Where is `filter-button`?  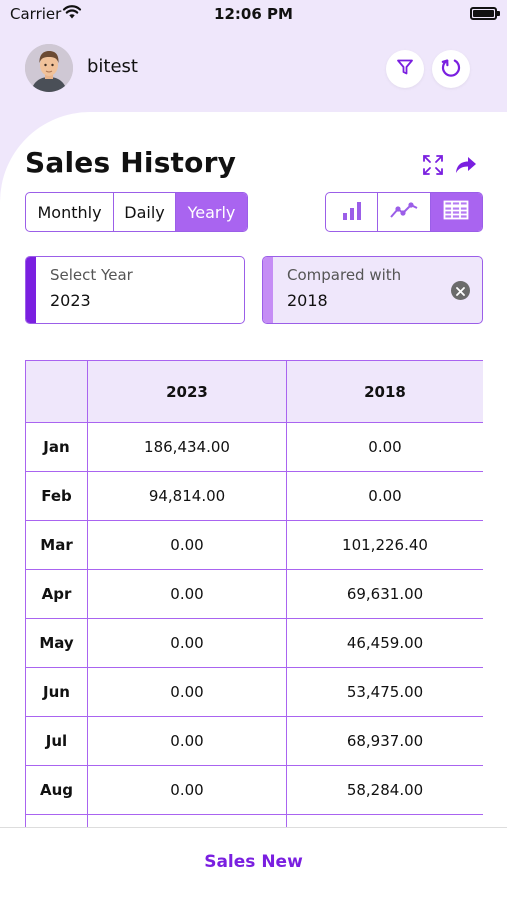 filter-button is located at coordinates (405, 69).